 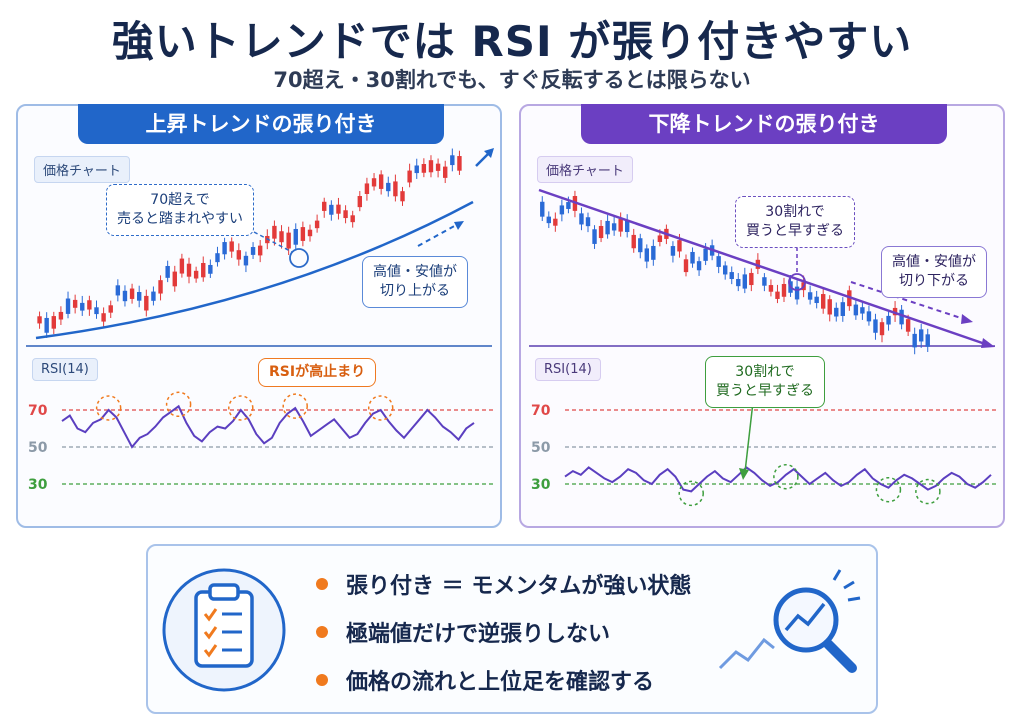 I want to click on rsi-level-70-label: 70, so click(x=38, y=411).